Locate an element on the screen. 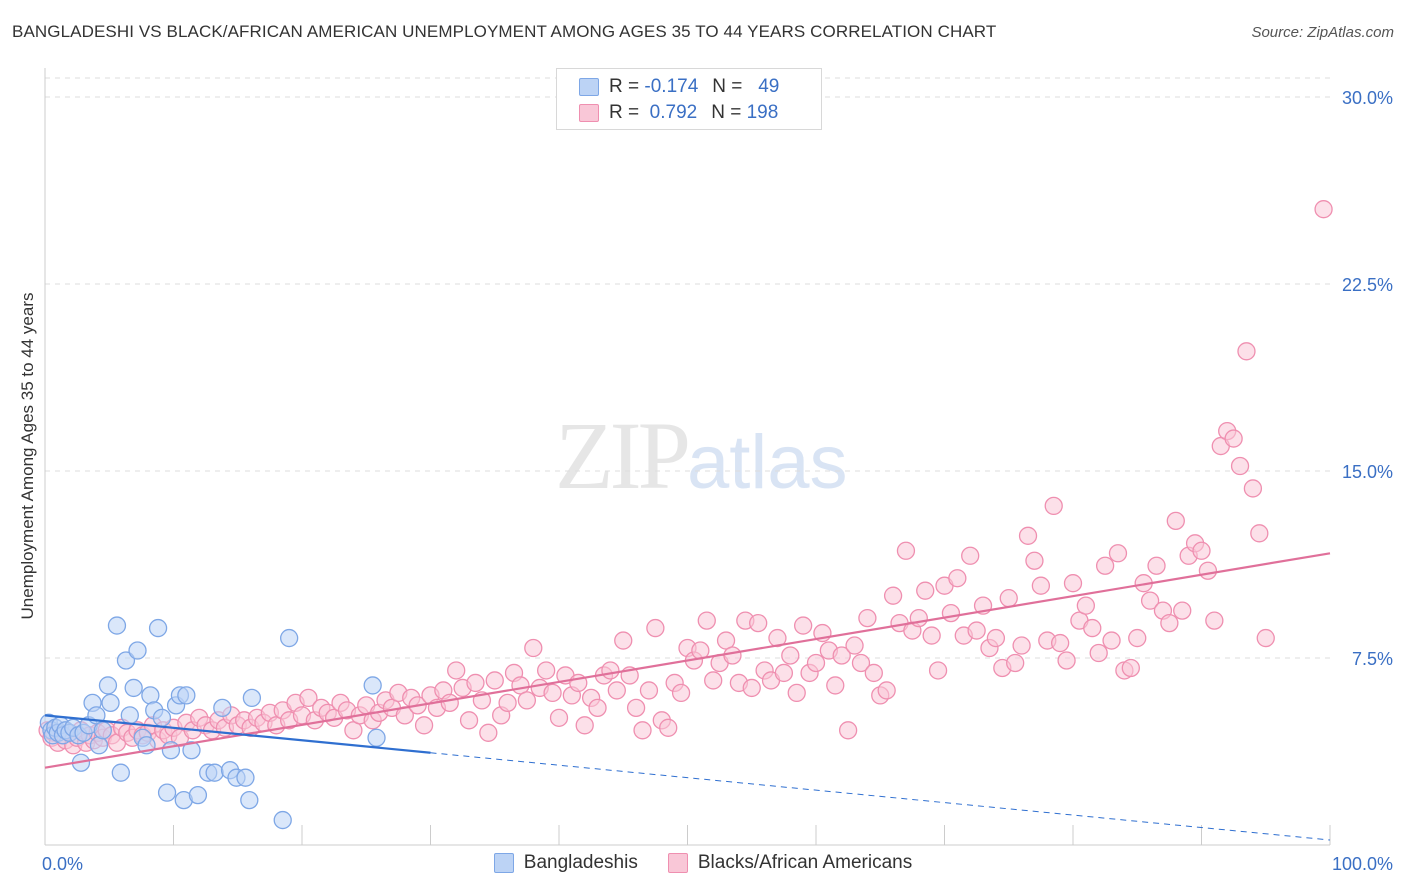  legend-n-value: 49 is located at coordinates (769, 86).